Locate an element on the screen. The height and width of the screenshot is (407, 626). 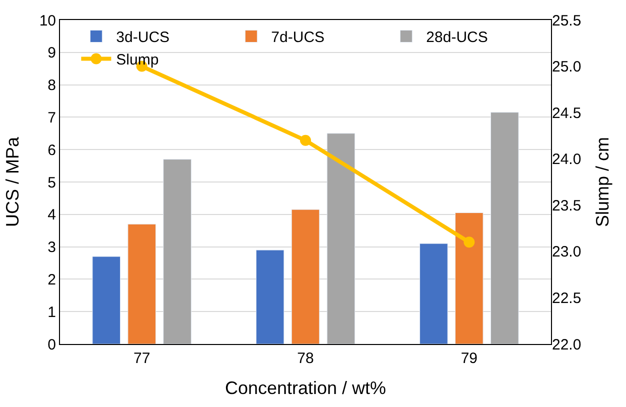
y-tick-label: 1 is located at coordinates (52, 312).